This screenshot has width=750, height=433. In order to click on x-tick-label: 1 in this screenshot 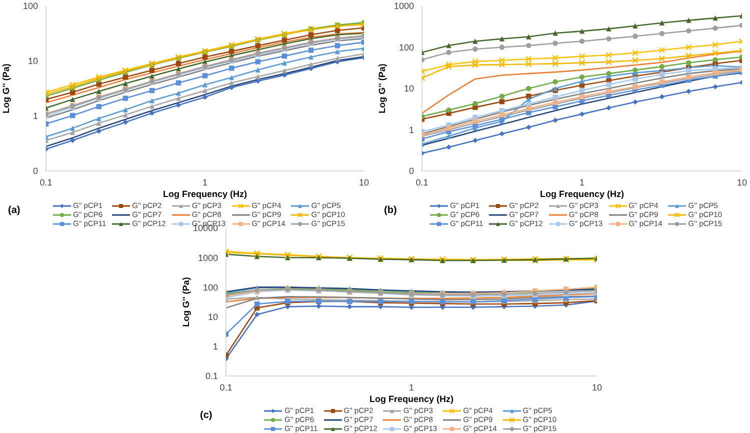, I will do `click(582, 182)`.